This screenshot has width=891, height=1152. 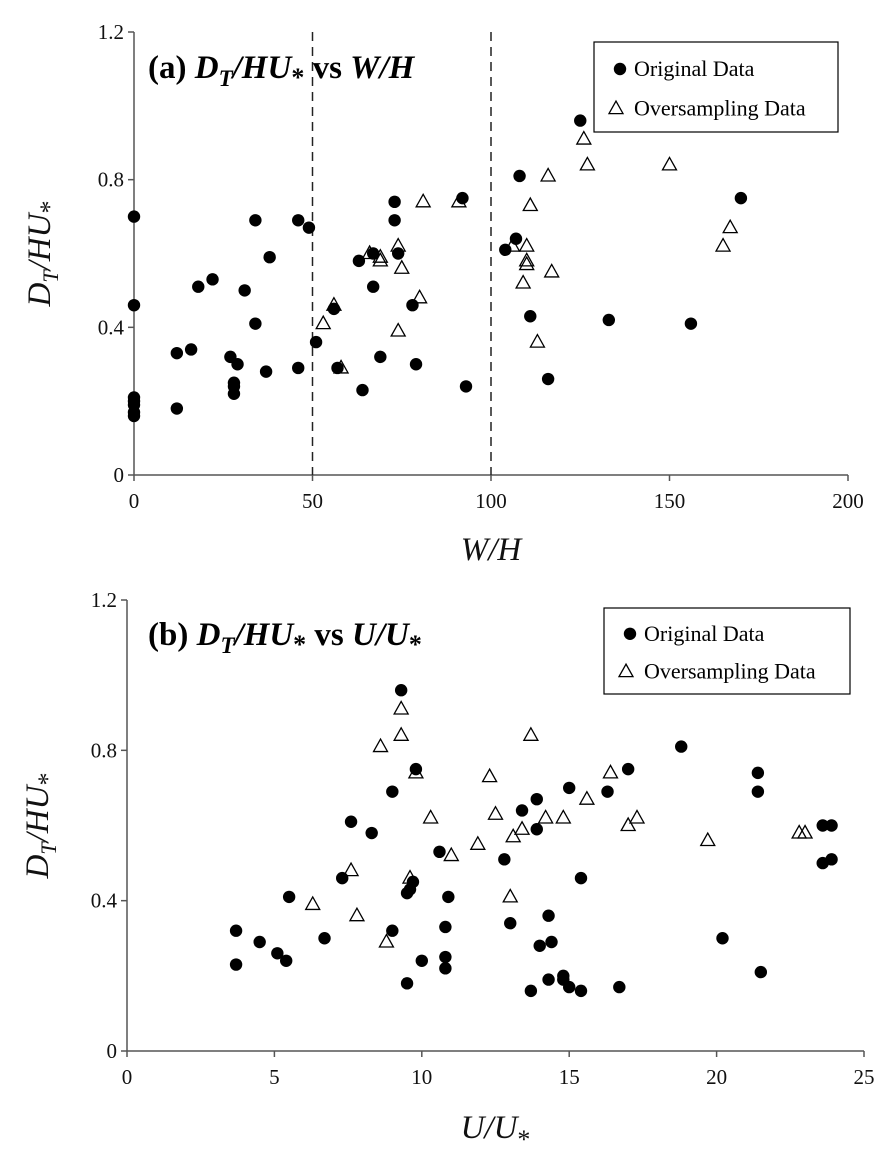 What do you see at coordinates (716, 1077) in the screenshot?
I see `x-tick-label: 20` at bounding box center [716, 1077].